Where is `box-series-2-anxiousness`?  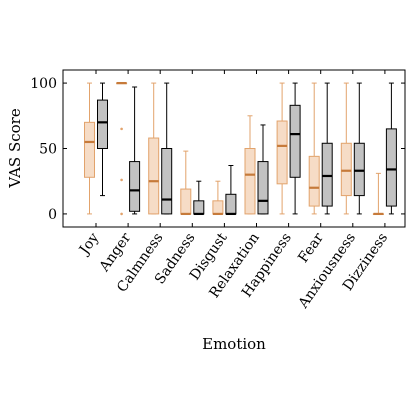 box-series-2-anxiousness is located at coordinates (359, 148).